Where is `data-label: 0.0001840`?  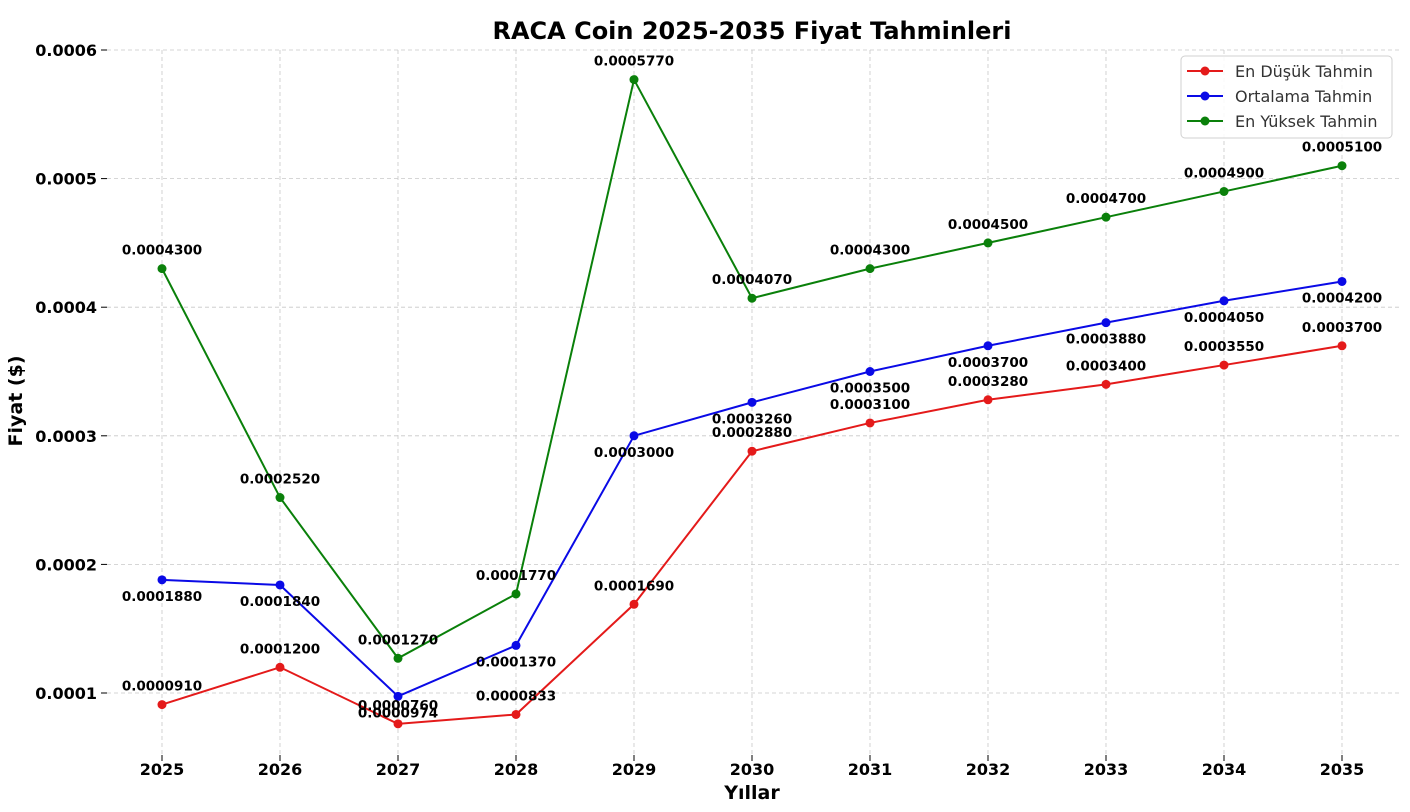
data-label: 0.0001840 is located at coordinates (280, 602).